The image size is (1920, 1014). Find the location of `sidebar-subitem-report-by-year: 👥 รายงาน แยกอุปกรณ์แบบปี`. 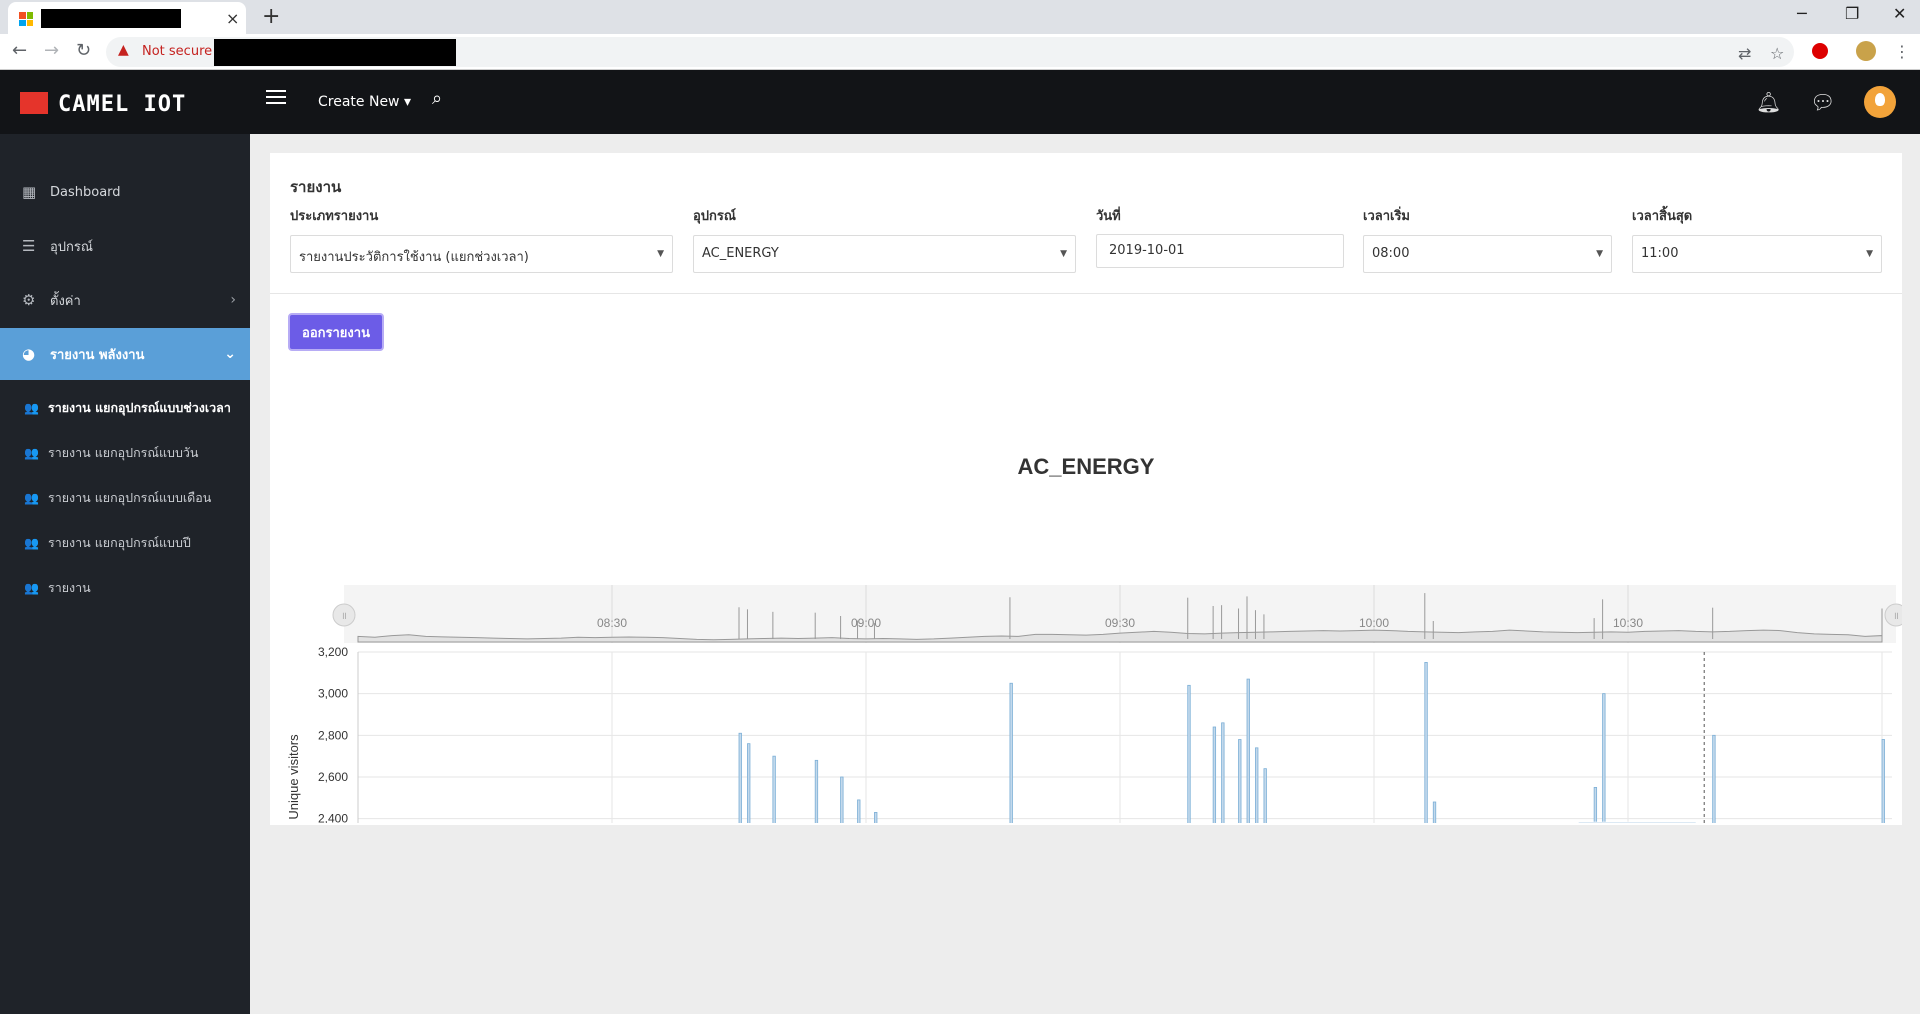

sidebar-subitem-report-by-year: 👥 รายงาน แยกอุปกรณ์แบบปี is located at coordinates (125, 542).